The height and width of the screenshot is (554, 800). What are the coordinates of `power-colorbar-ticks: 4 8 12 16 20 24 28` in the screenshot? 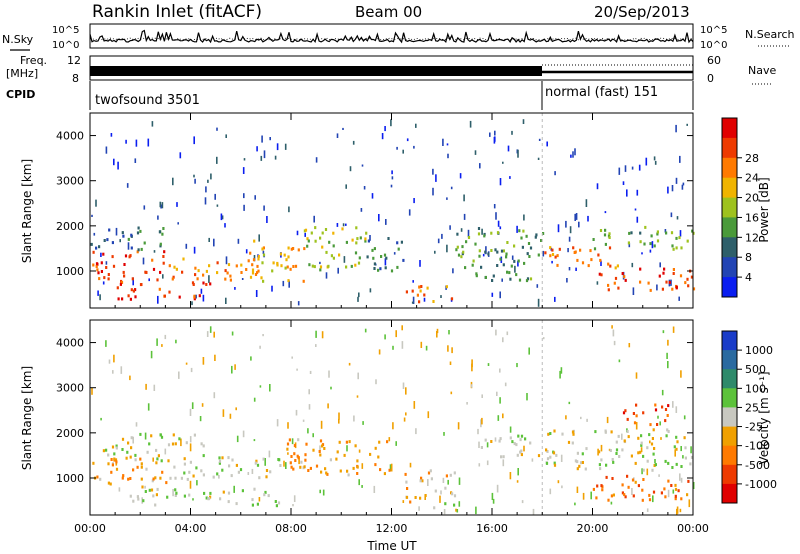 It's located at (748, 218).